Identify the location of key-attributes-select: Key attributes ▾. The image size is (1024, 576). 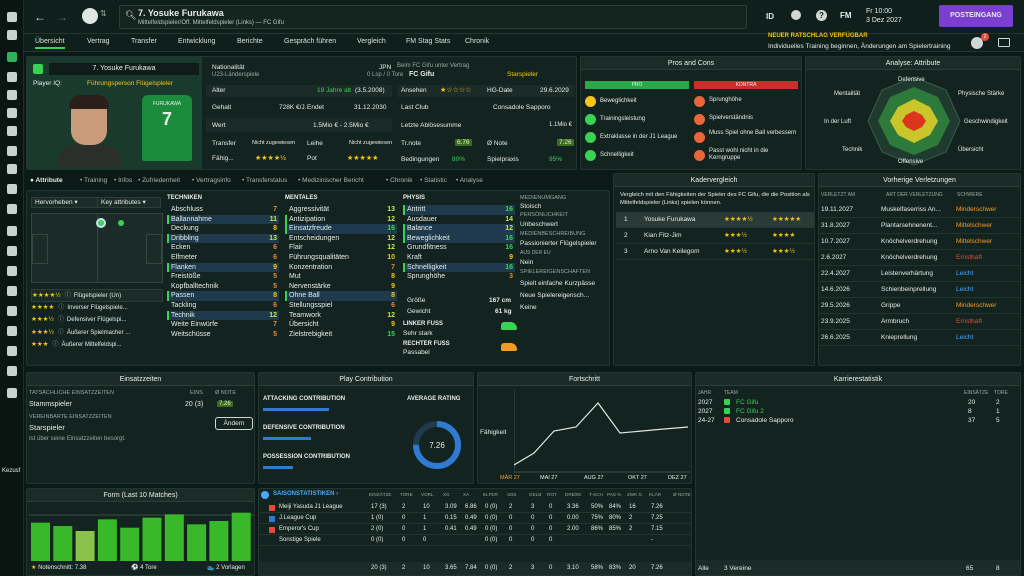
(129, 202).